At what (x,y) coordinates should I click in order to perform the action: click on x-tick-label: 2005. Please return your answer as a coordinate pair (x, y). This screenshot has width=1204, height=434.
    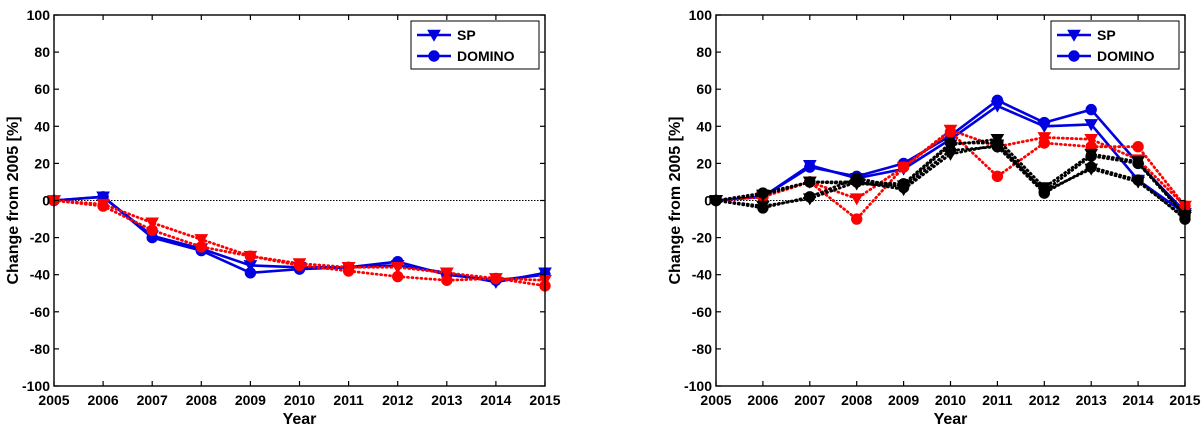
    Looking at the image, I should click on (53, 400).